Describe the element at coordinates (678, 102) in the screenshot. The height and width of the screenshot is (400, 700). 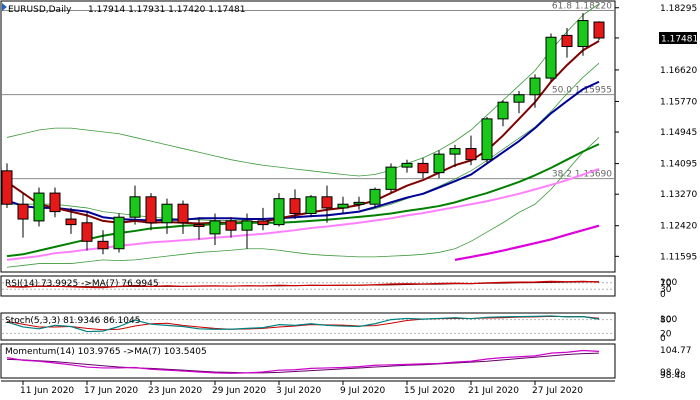
I see `price-tick-label: 1.15770` at that location.